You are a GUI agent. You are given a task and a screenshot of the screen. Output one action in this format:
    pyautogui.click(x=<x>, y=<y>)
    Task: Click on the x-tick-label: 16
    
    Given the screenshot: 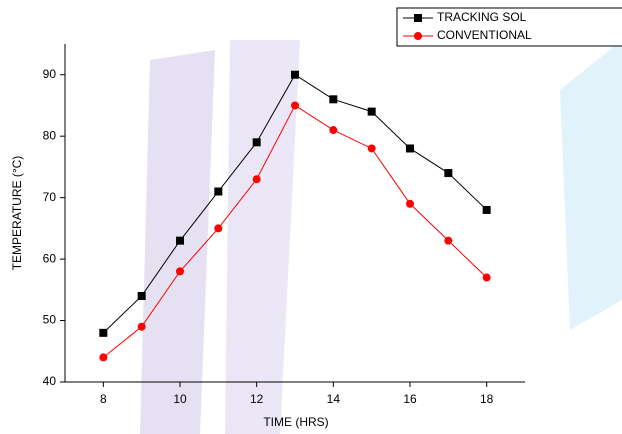 What is the action you would take?
    pyautogui.click(x=410, y=399)
    